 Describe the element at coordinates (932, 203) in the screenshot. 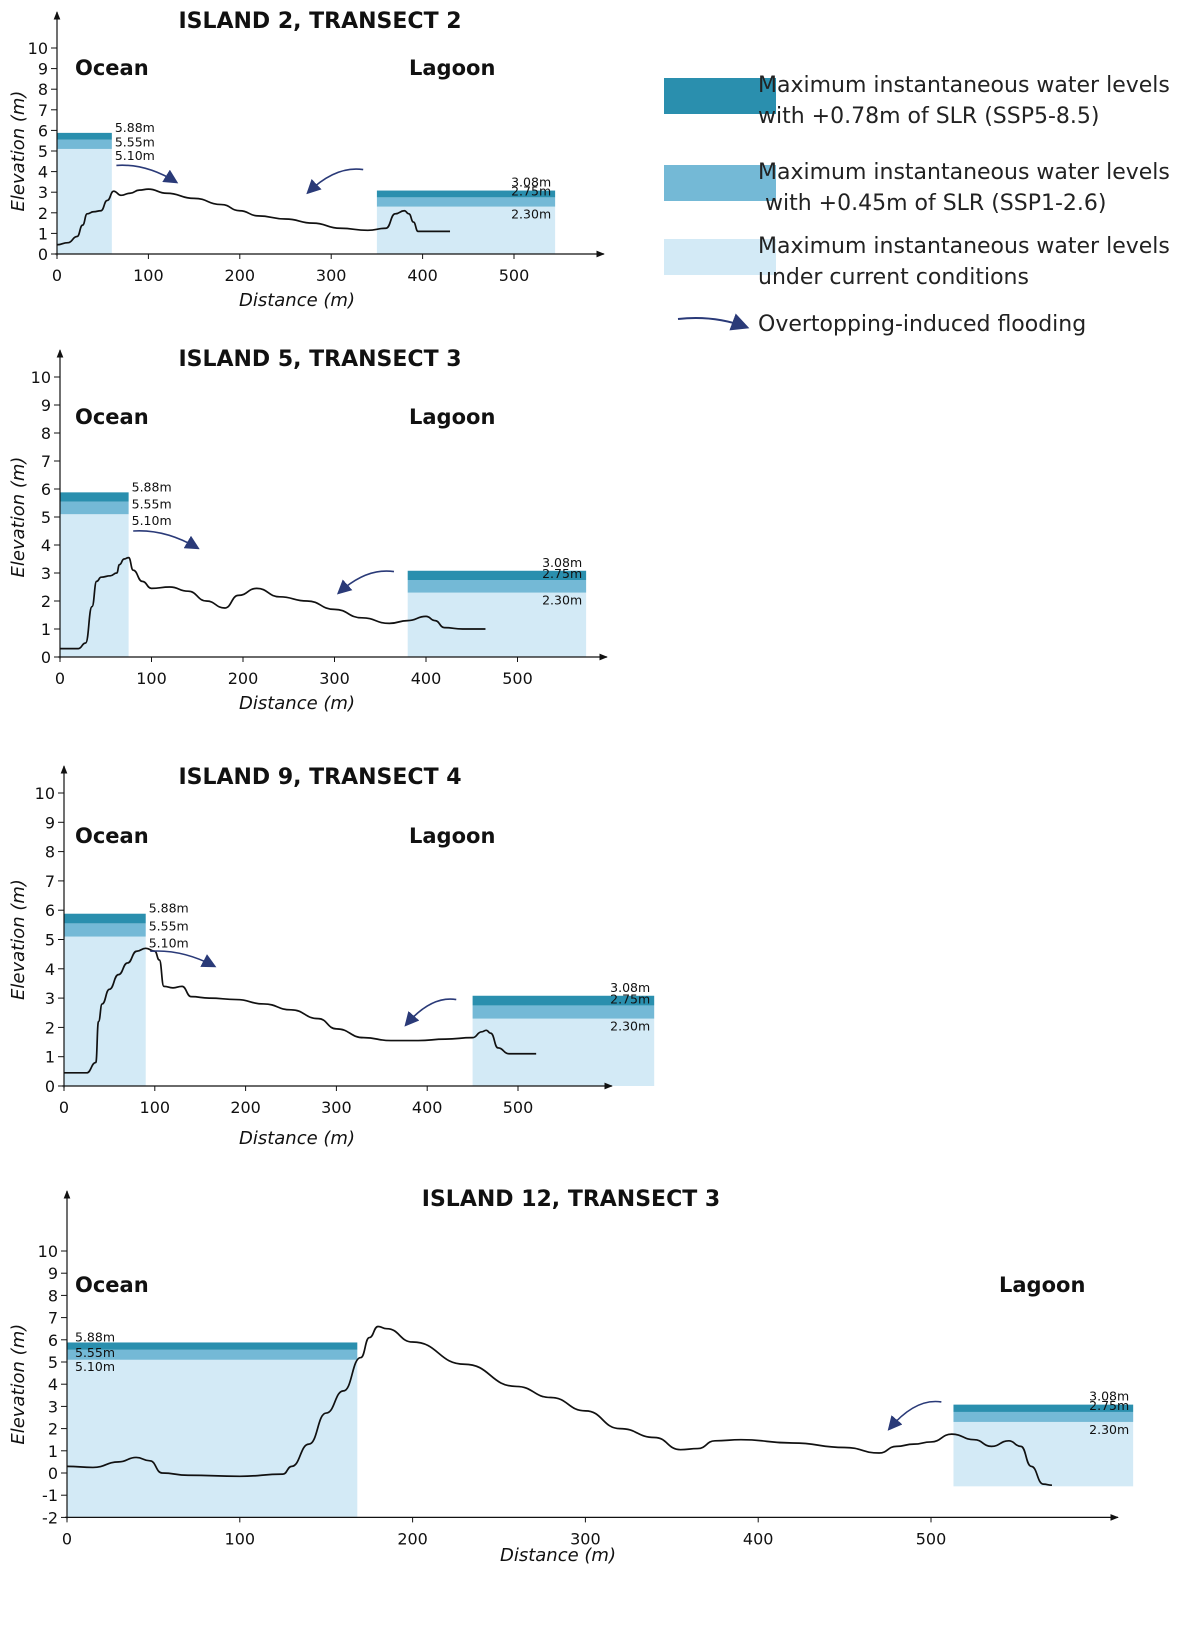

I see `legend-label-ssp126-line2: with +0.45m of SLR (SSP1-2.6)` at that location.